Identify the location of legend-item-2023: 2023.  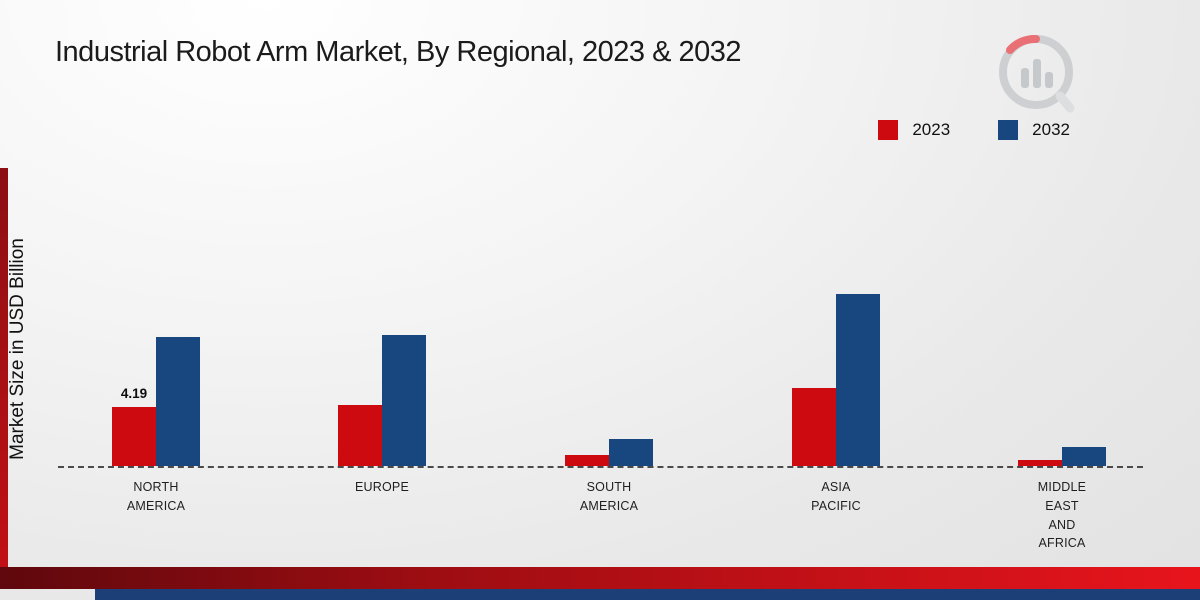
(914, 130).